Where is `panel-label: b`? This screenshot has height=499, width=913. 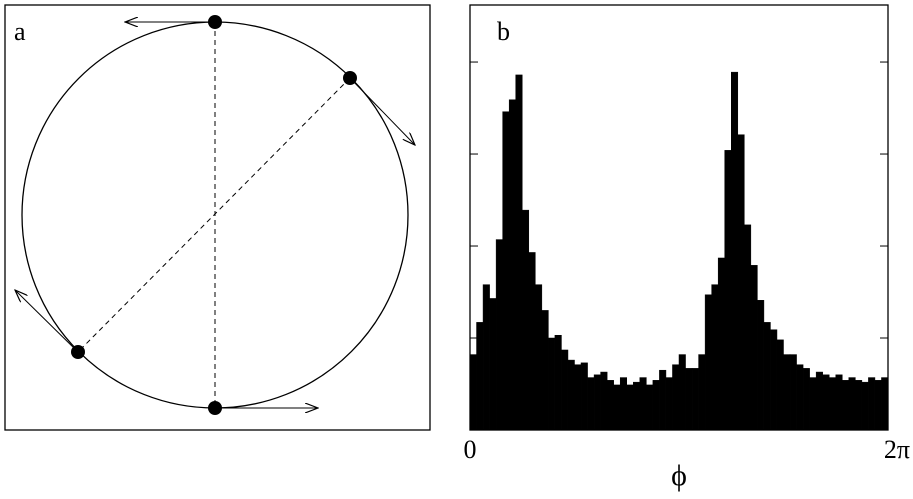 panel-label: b is located at coordinates (503, 31).